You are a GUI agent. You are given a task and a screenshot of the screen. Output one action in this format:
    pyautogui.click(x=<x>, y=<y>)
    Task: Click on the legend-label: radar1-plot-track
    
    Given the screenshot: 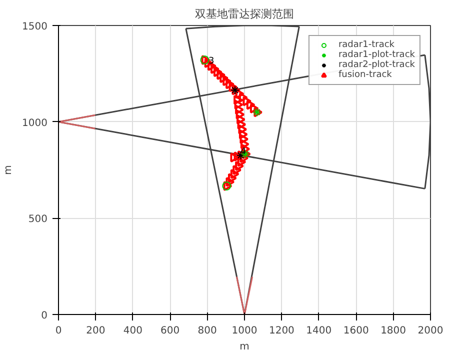 What is the action you would take?
    pyautogui.click(x=376, y=55)
    